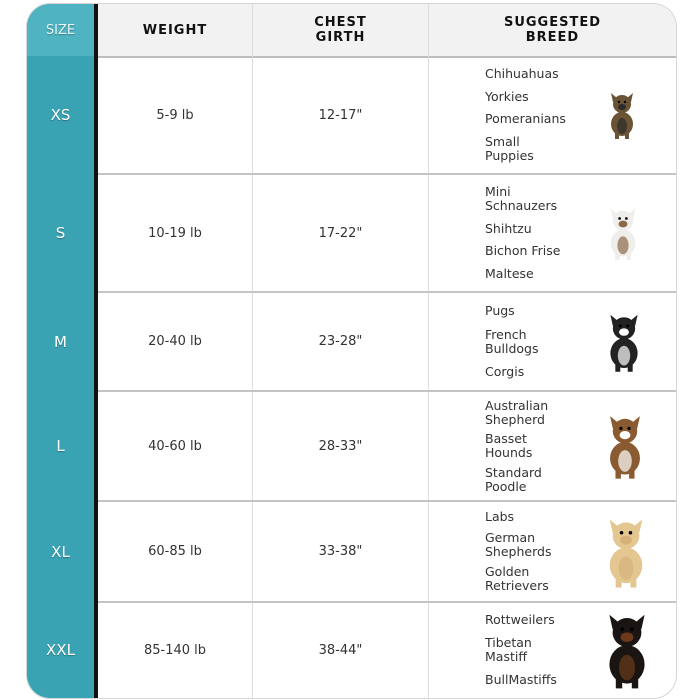  I want to click on breed-list: Pugs French Bulldogs Corgis, so click(511, 341).